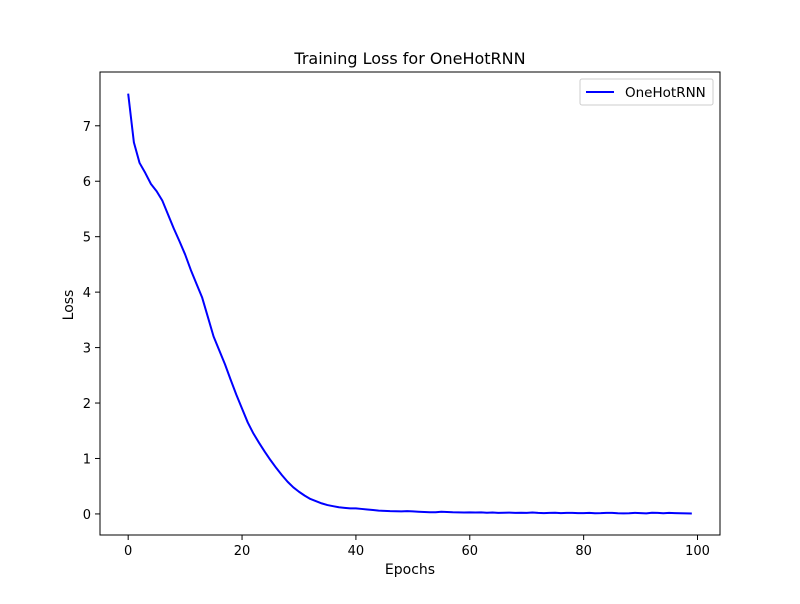 This screenshot has width=800, height=604. I want to click on y-tick-label-6: 6, so click(87, 182).